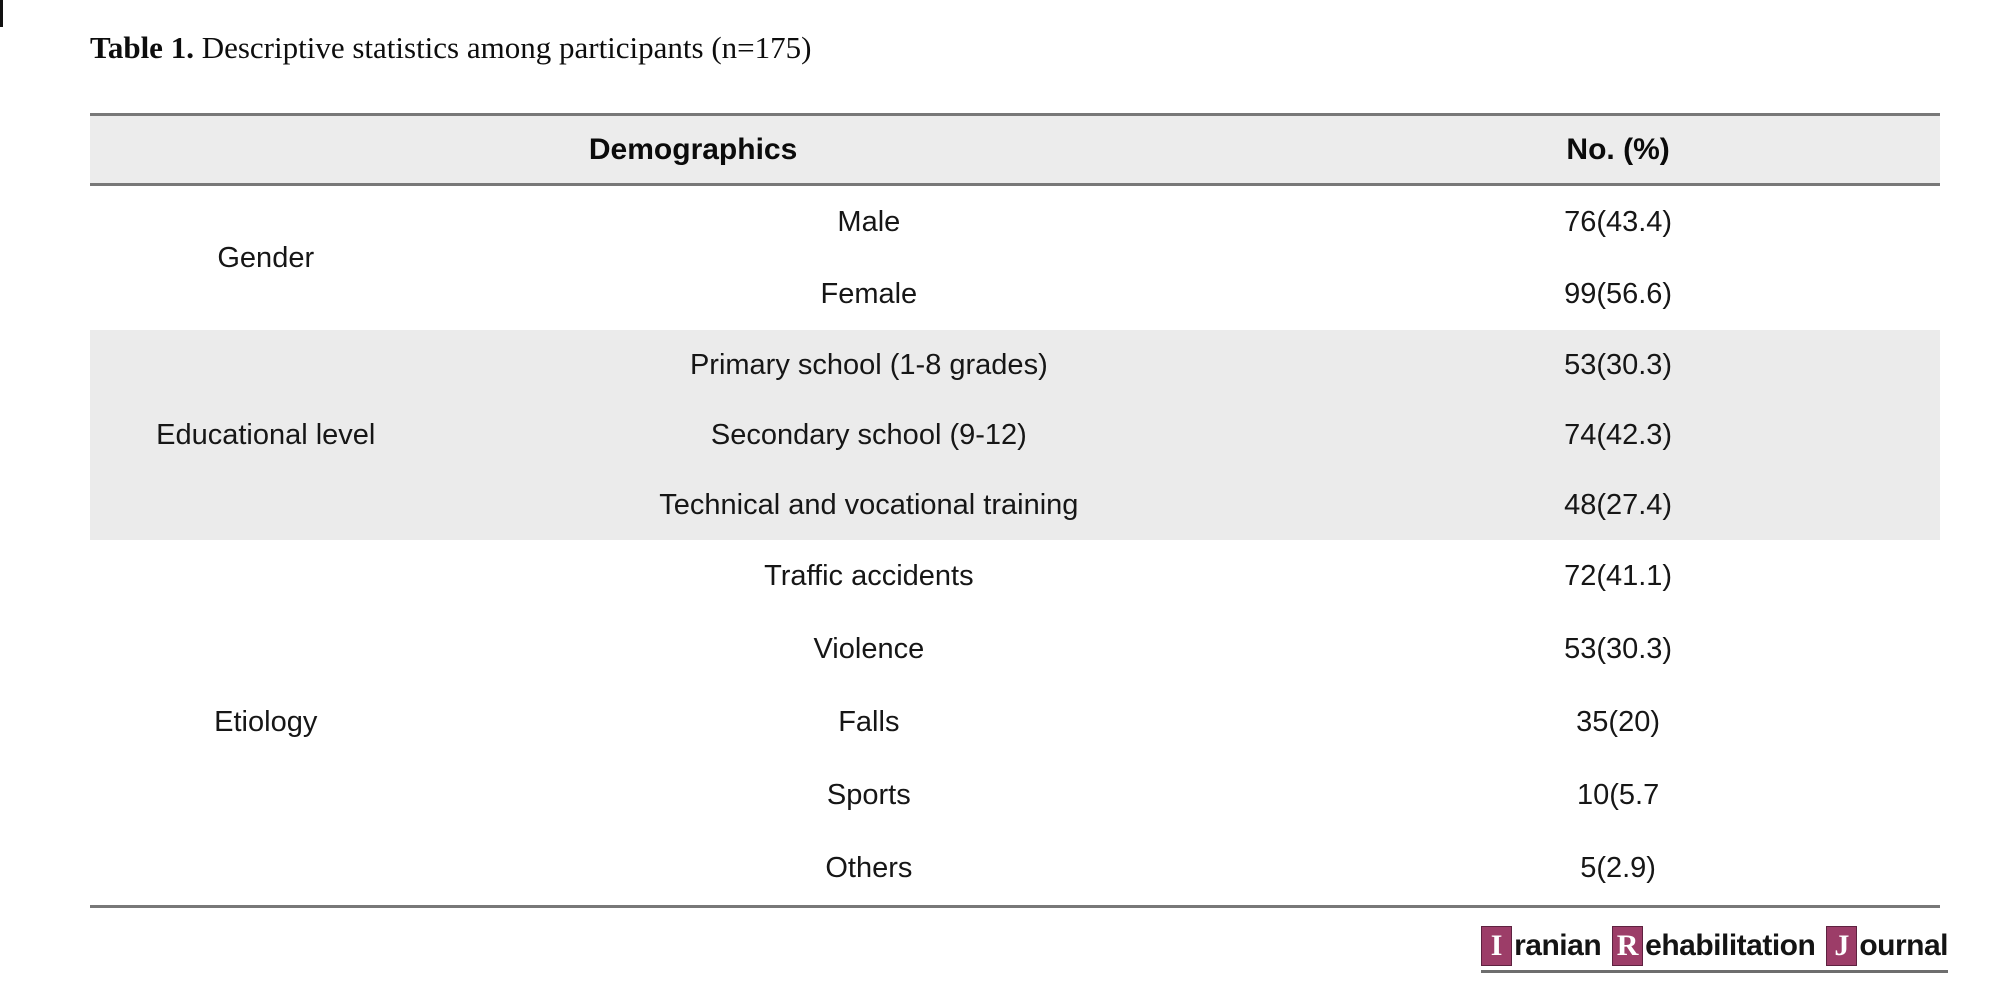 This screenshot has height=999, width=2000. I want to click on logo-word-journal: J ournal, so click(1887, 946).